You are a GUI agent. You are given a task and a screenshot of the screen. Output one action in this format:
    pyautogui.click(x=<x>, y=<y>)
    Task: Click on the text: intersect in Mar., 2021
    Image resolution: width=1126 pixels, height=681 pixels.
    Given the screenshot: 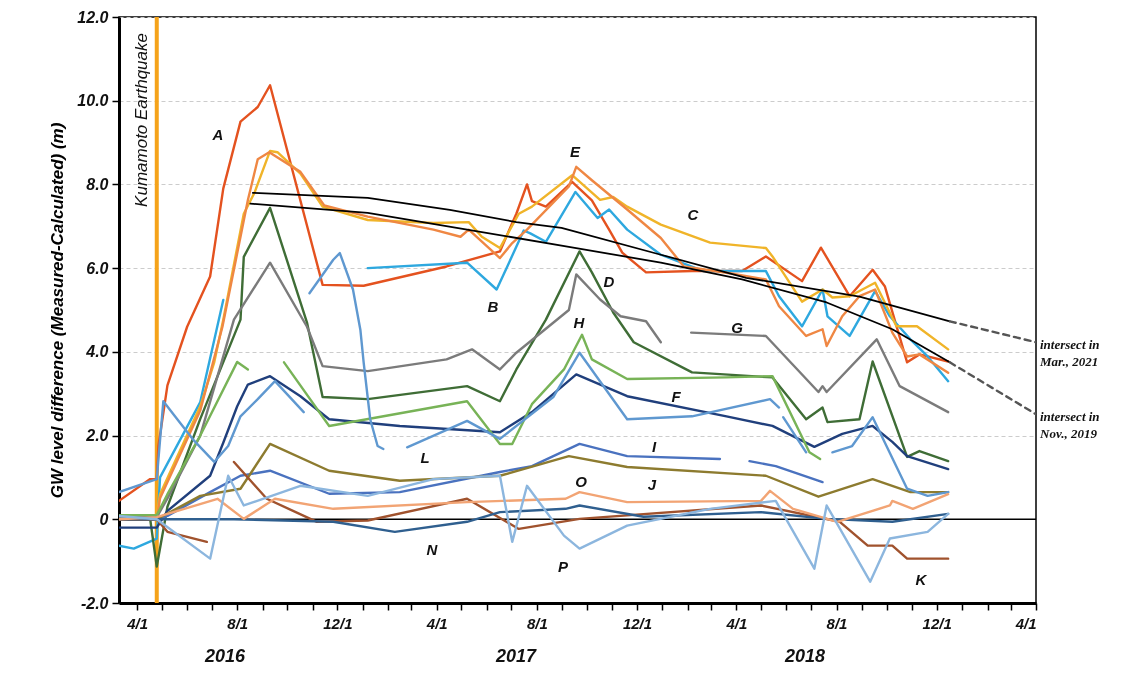 What is the action you would take?
    pyautogui.click(x=1069, y=353)
    